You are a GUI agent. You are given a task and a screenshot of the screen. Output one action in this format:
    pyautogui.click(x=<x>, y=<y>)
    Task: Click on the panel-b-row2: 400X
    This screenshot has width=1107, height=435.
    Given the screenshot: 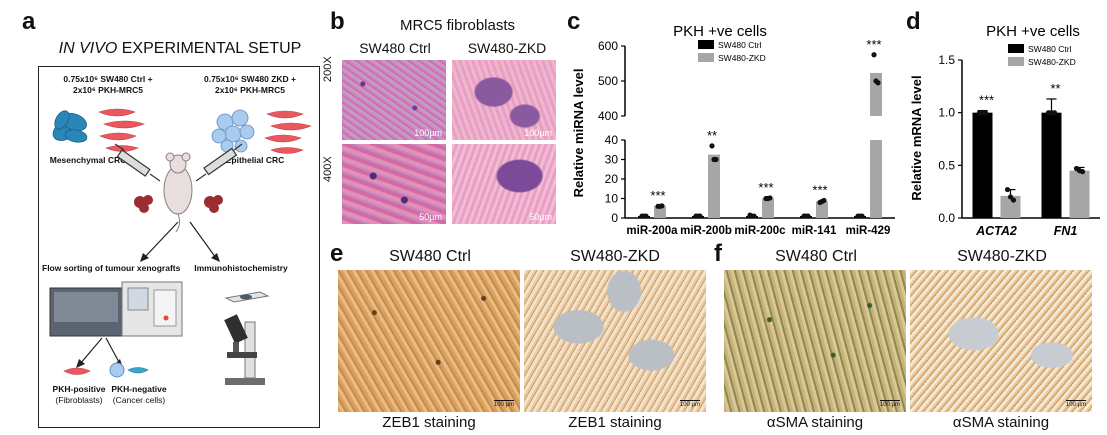 What is the action you would take?
    pyautogui.click(x=328, y=169)
    